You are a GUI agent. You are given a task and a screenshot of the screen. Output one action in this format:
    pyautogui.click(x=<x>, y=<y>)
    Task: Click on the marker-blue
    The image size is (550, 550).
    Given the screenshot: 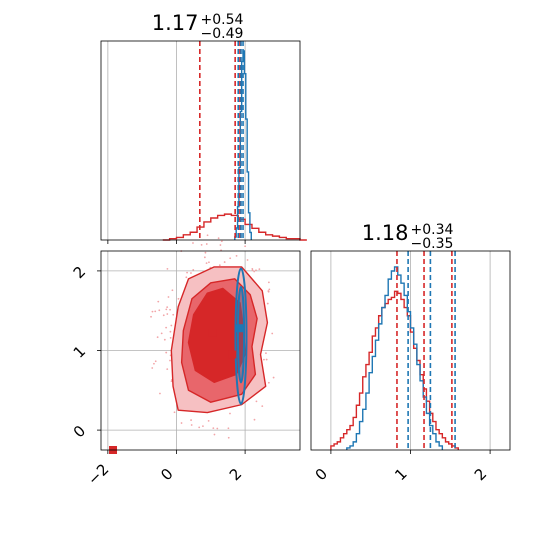 What is the action you would take?
    pyautogui.click(x=239, y=328)
    